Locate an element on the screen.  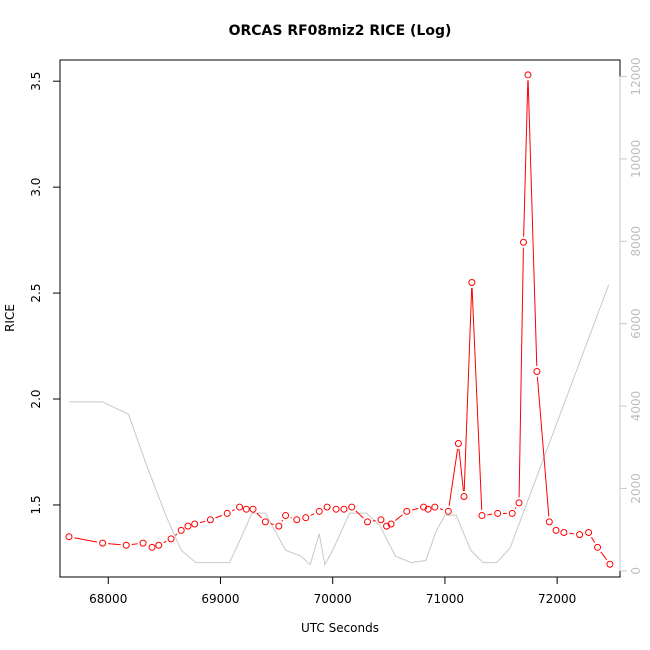
y-tick-label: 2.0 is located at coordinates (36, 398).